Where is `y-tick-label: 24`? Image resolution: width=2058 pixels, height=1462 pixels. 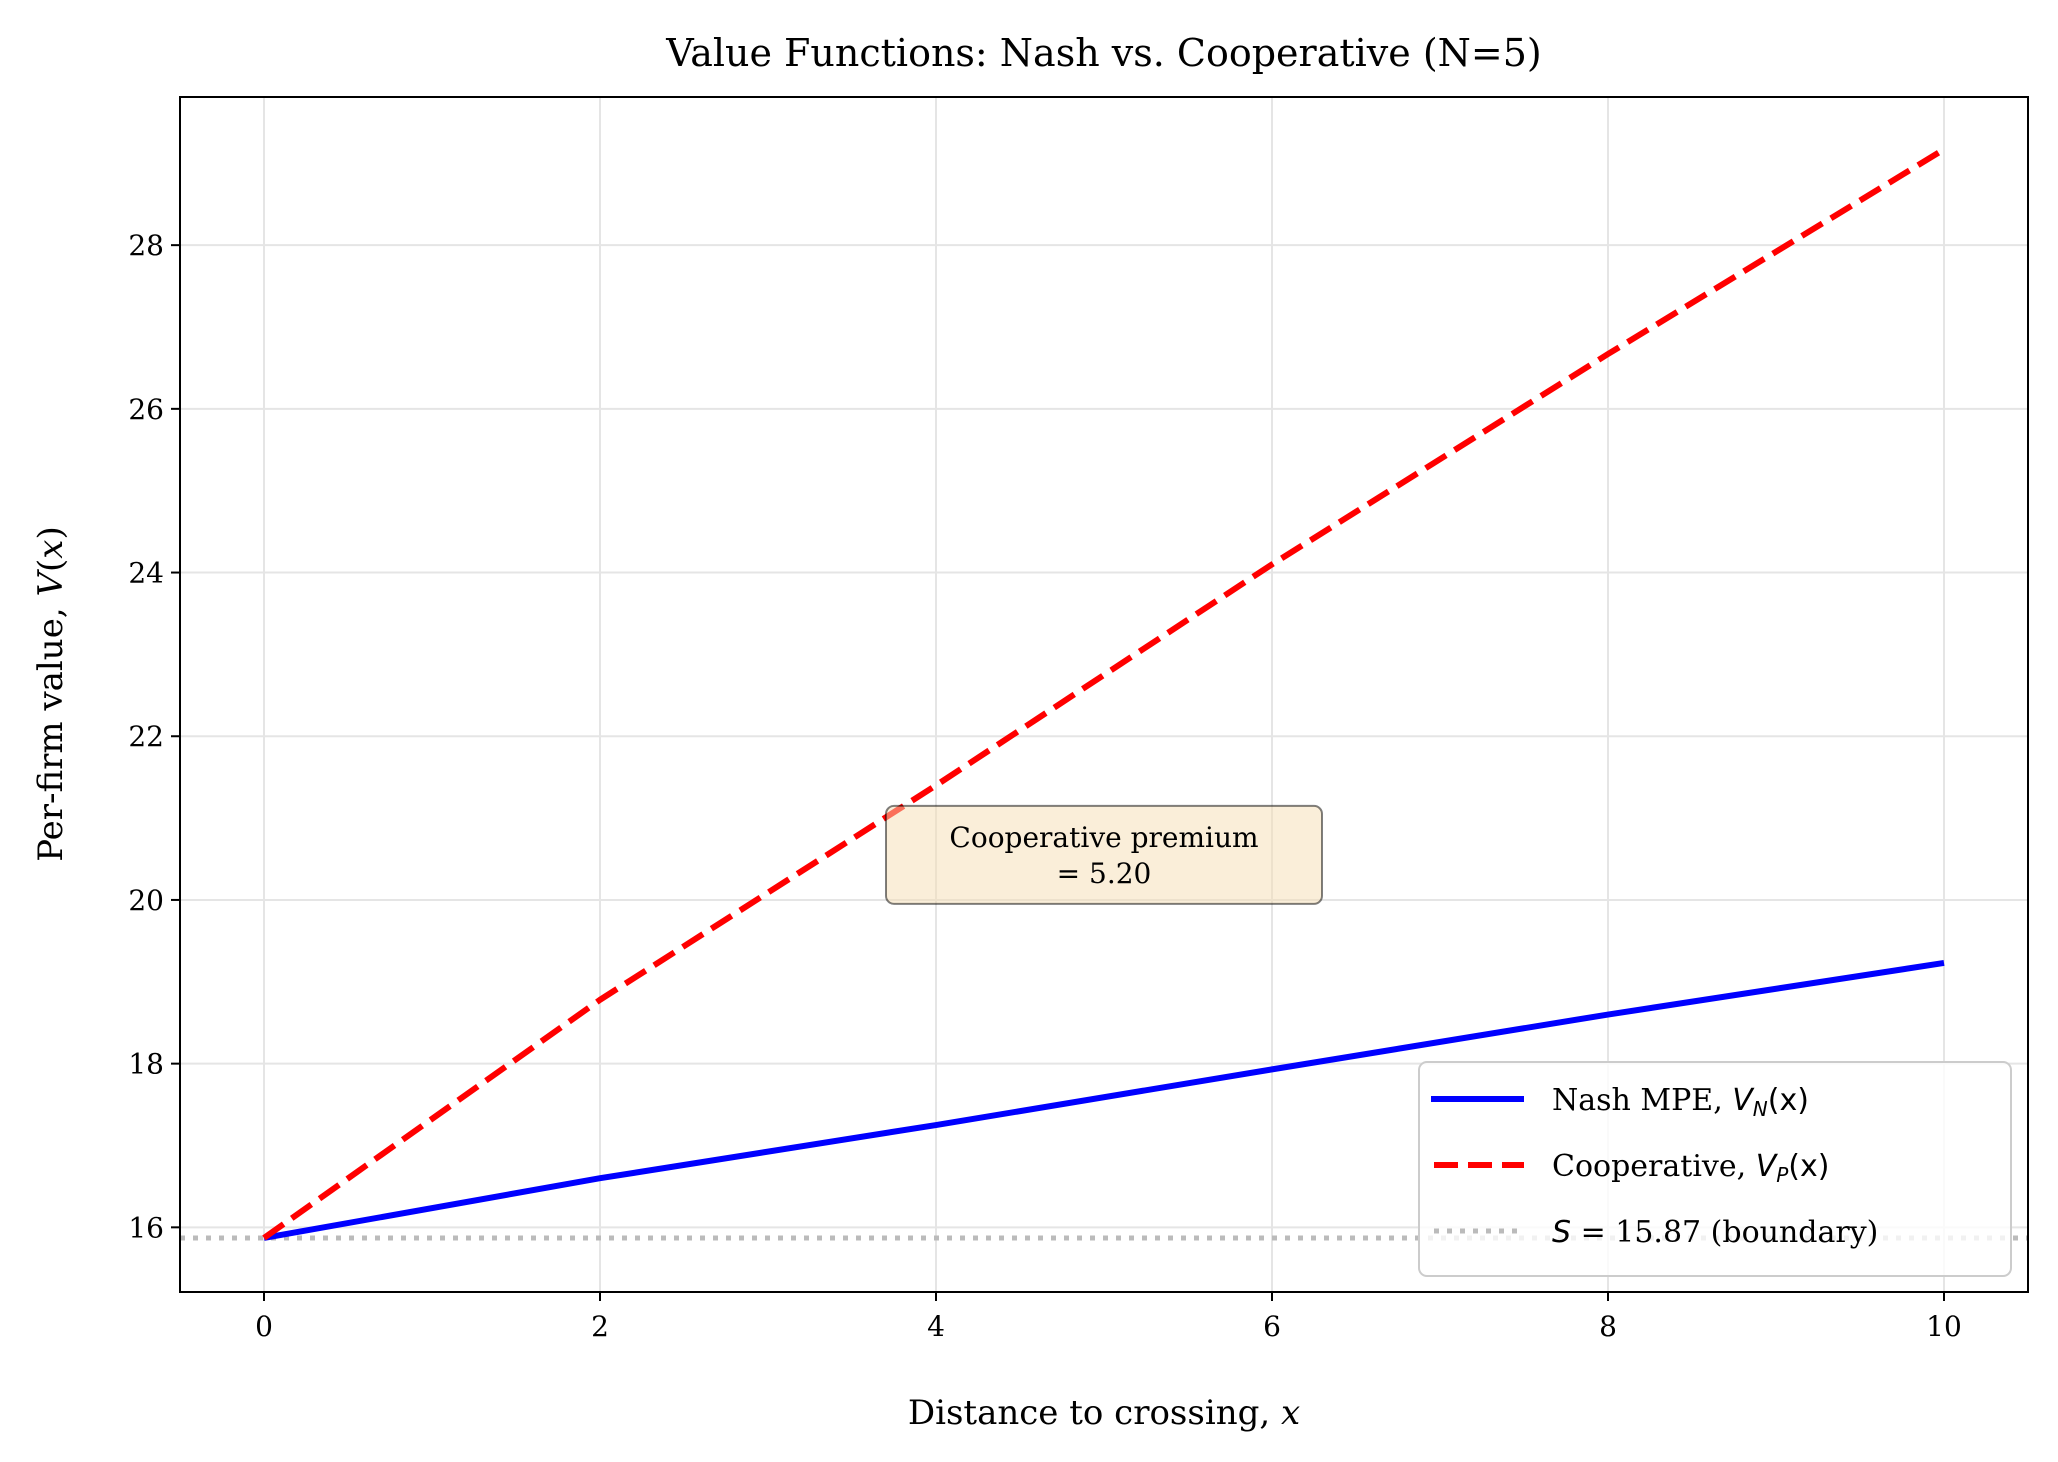
y-tick-label: 24 is located at coordinates (146, 573).